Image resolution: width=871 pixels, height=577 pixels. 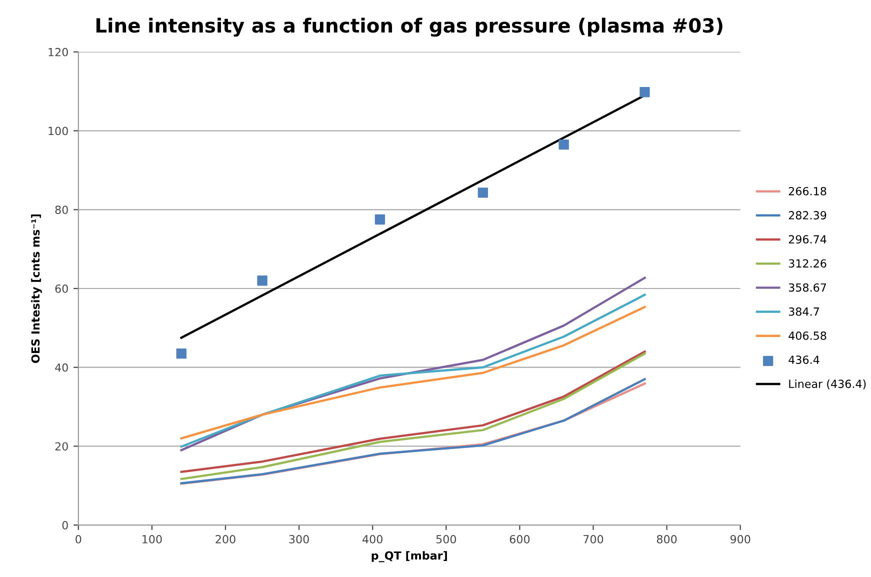 What do you see at coordinates (61, 288) in the screenshot?
I see `y-tick-label: 60` at bounding box center [61, 288].